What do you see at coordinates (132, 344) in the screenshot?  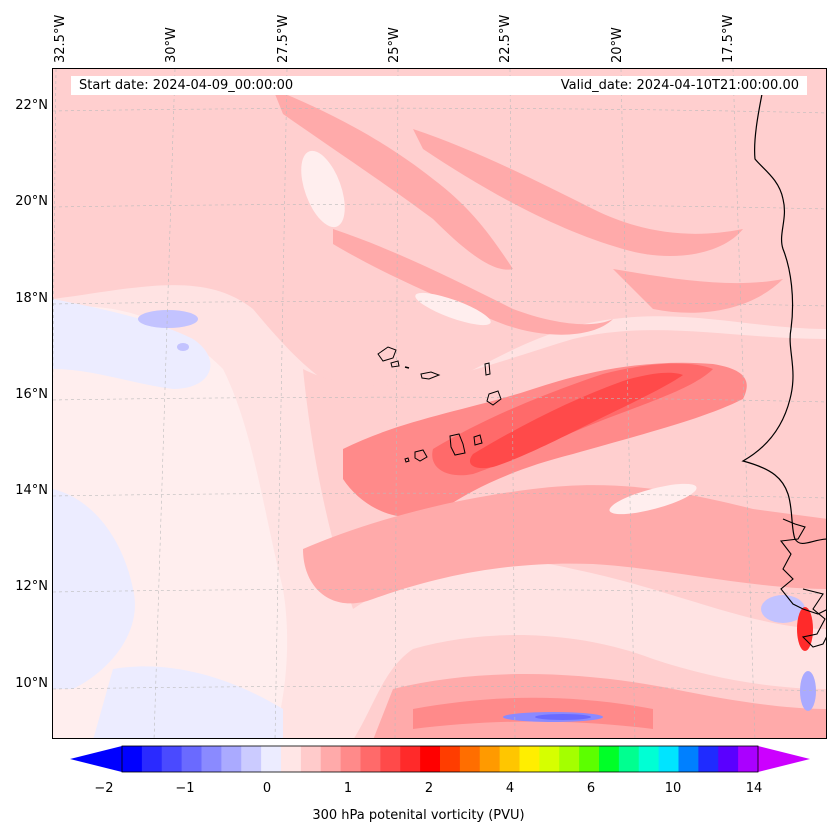 I see `pv-region-west-blue` at bounding box center [132, 344].